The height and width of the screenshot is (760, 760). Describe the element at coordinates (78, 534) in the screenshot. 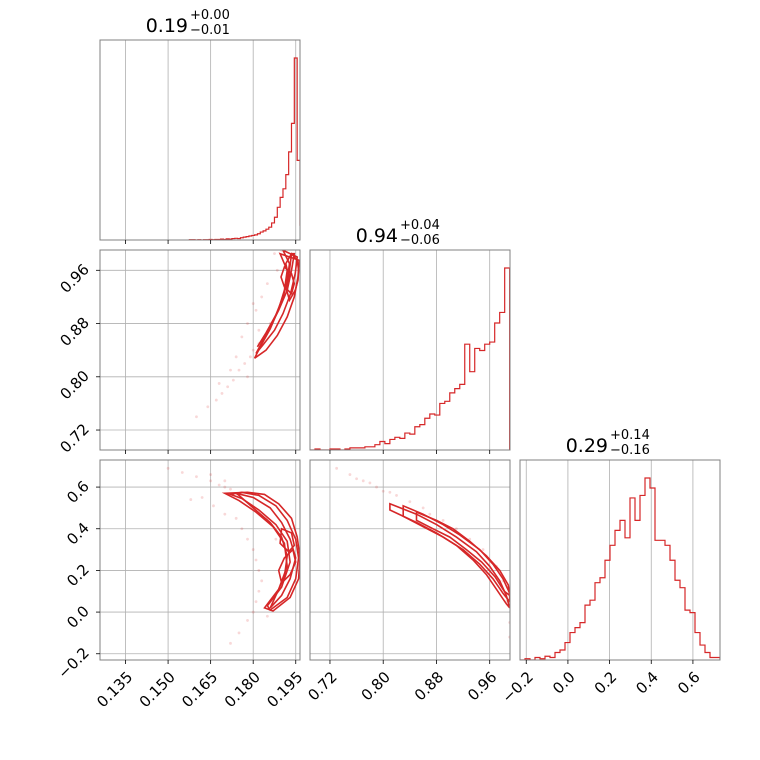

I see `y-tick-label: 0.4` at that location.